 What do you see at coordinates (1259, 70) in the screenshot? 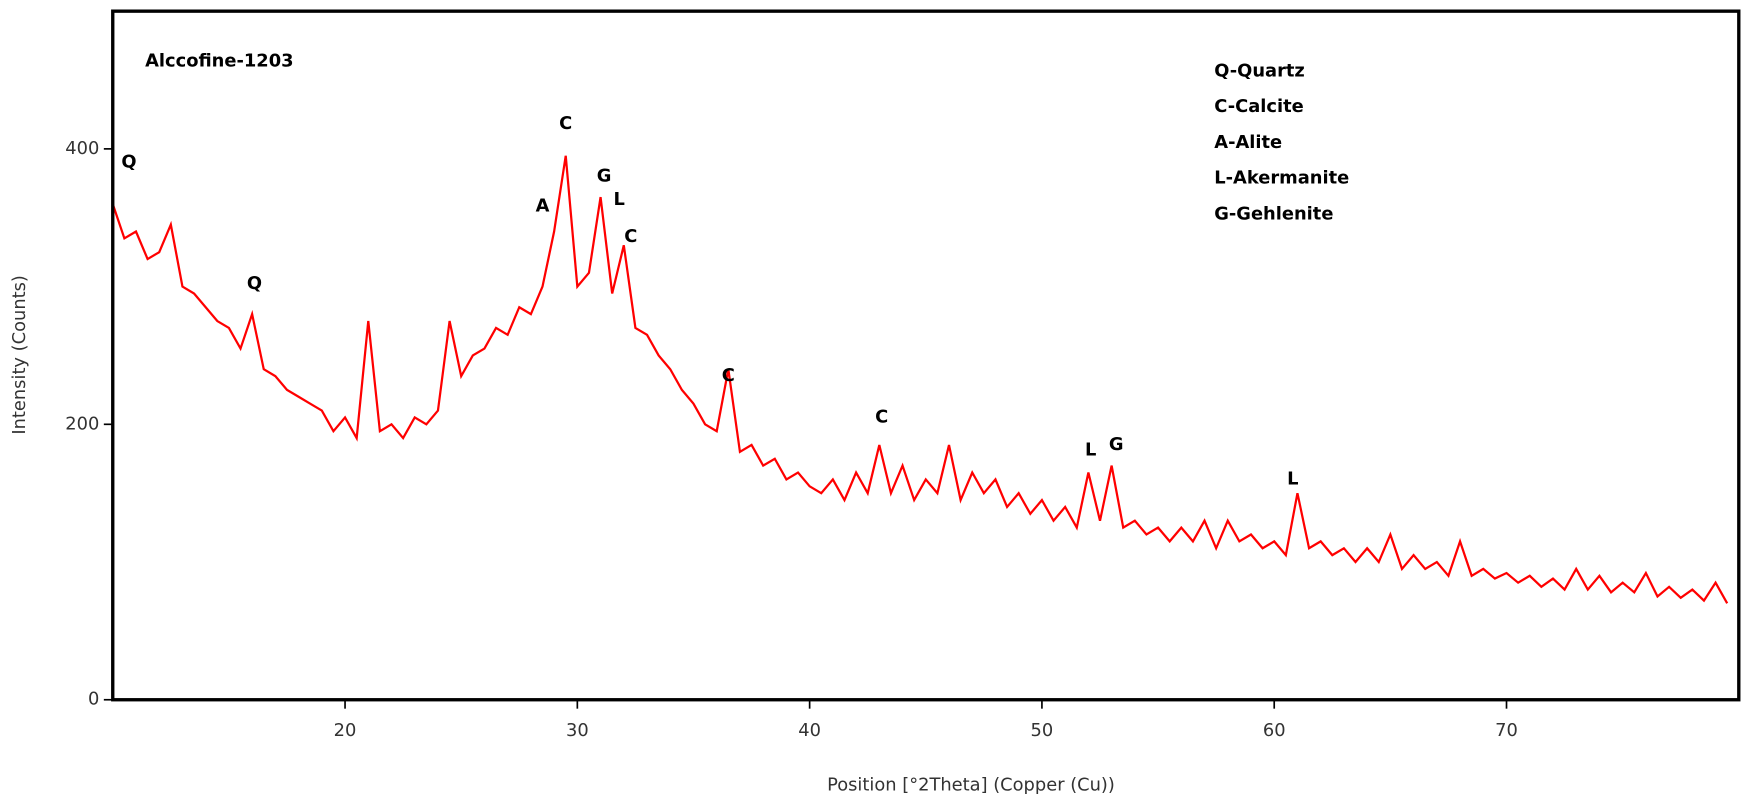
I see `legend-text: Q-Quartz` at bounding box center [1259, 70].